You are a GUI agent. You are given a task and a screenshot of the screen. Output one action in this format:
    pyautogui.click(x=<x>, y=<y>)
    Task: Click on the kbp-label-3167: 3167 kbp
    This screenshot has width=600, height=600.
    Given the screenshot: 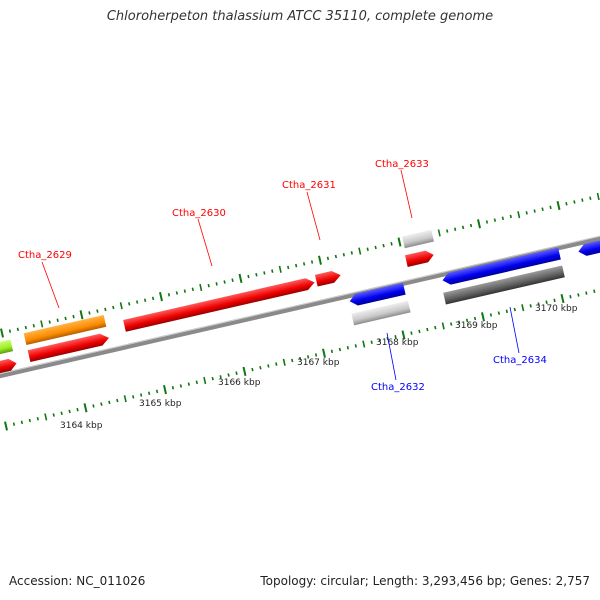 What is the action you would take?
    pyautogui.click(x=318, y=363)
    